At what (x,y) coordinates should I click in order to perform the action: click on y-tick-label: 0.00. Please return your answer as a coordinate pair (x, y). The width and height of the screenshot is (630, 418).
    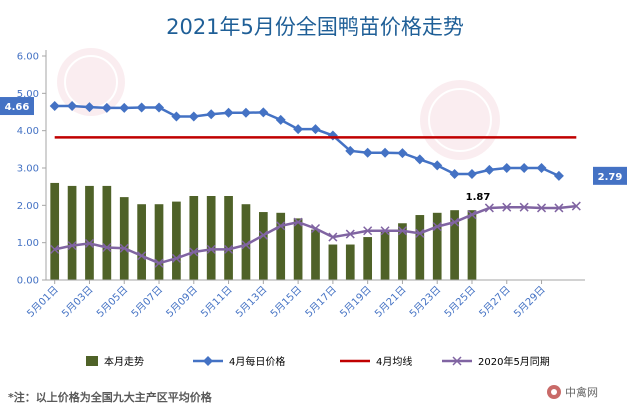
    Looking at the image, I should click on (28, 281).